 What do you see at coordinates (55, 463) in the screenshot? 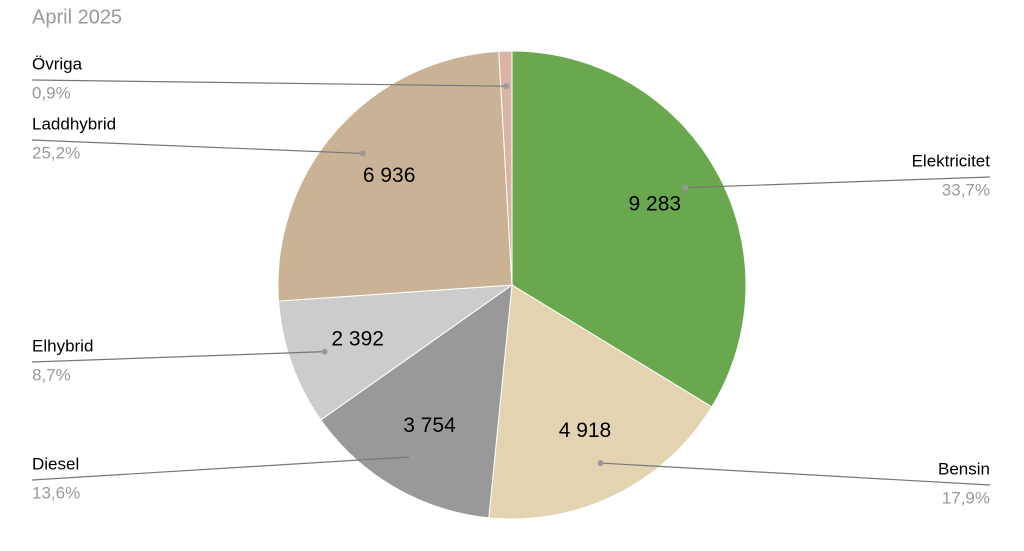
I see `category-label: Diesel` at bounding box center [55, 463].